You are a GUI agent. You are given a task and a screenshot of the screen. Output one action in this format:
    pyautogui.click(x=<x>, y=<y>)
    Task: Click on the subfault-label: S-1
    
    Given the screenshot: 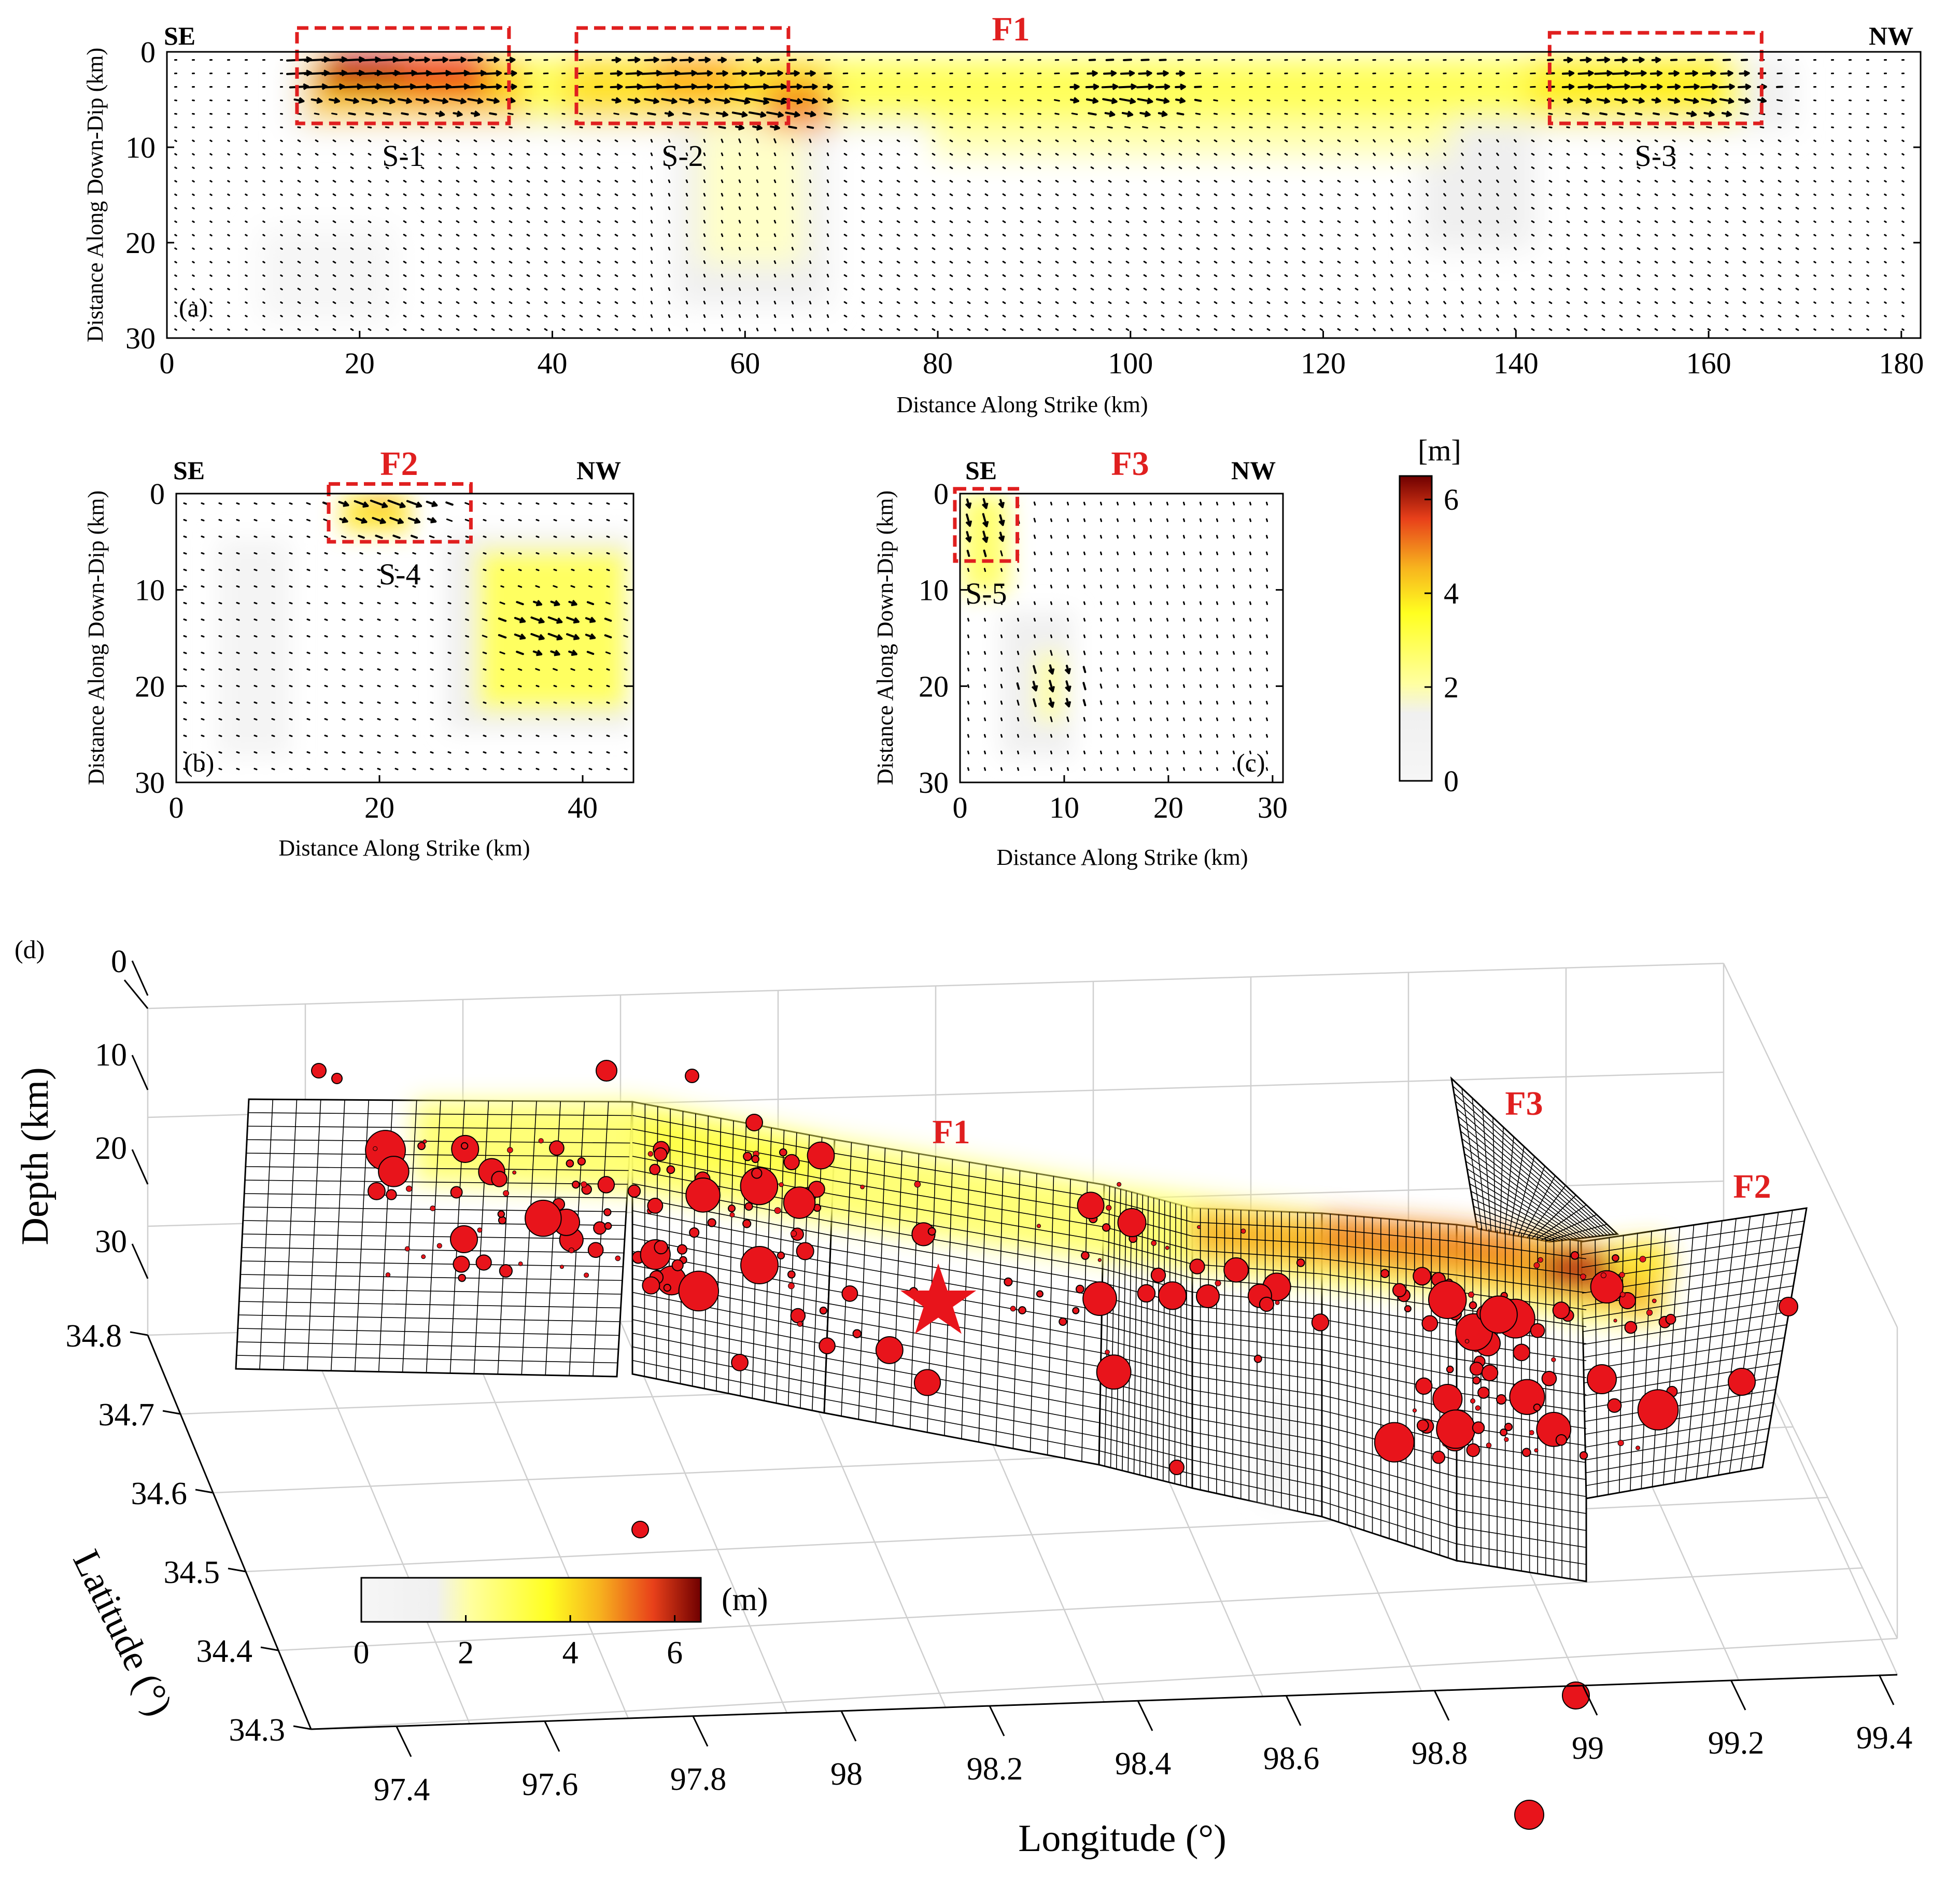 What is the action you would take?
    pyautogui.click(x=403, y=156)
    